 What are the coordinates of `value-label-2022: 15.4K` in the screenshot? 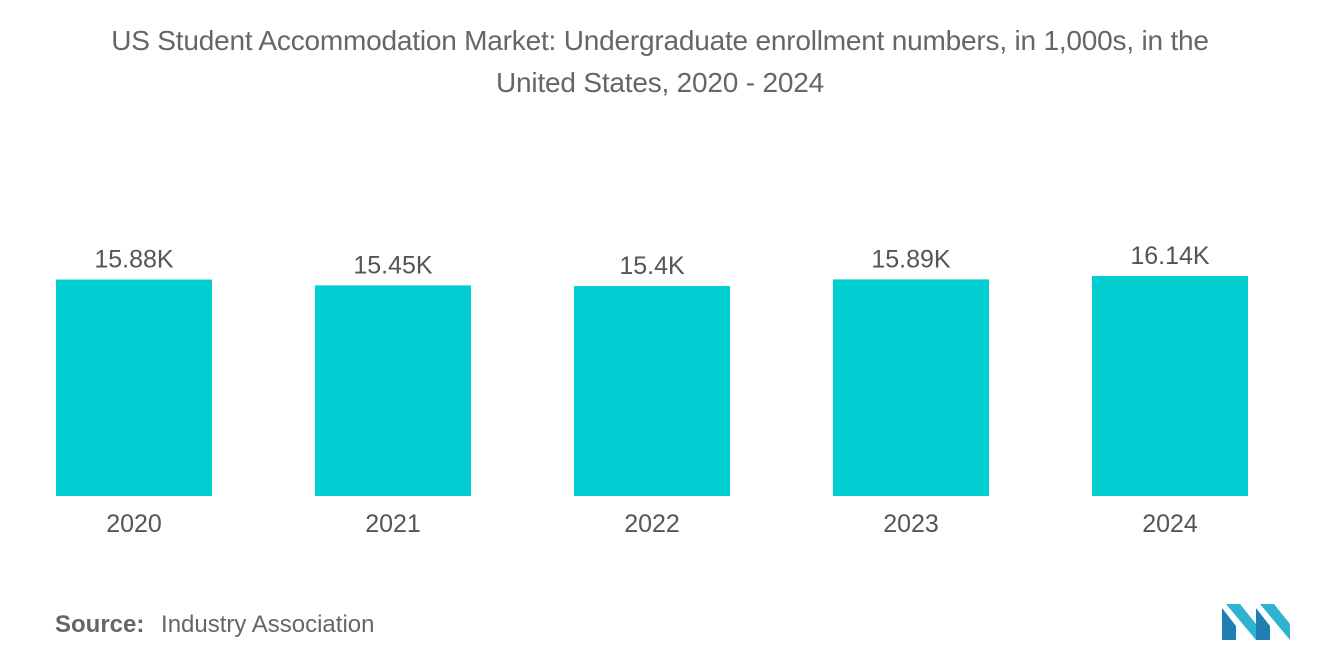 It's located at (652, 266).